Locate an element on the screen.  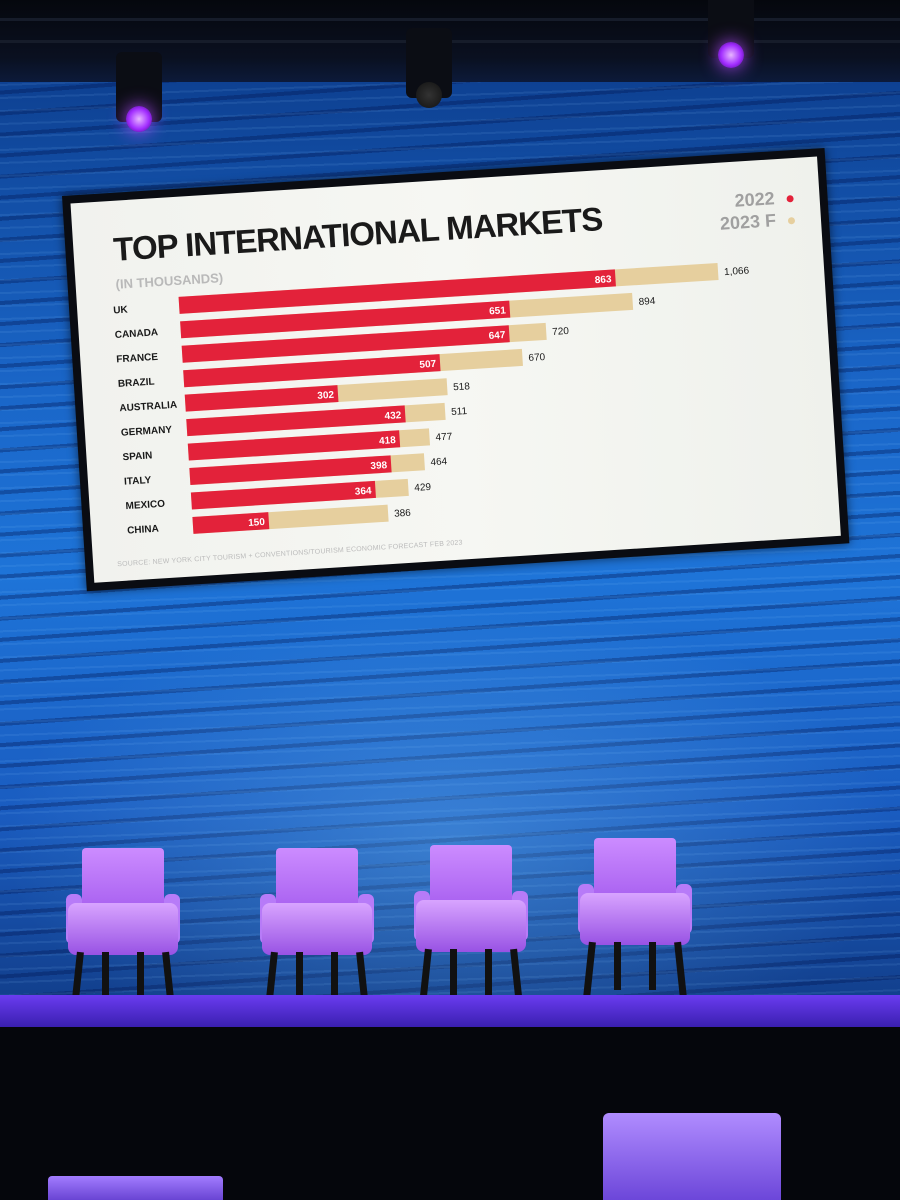
bar-2022-australia is located at coordinates (261, 398).